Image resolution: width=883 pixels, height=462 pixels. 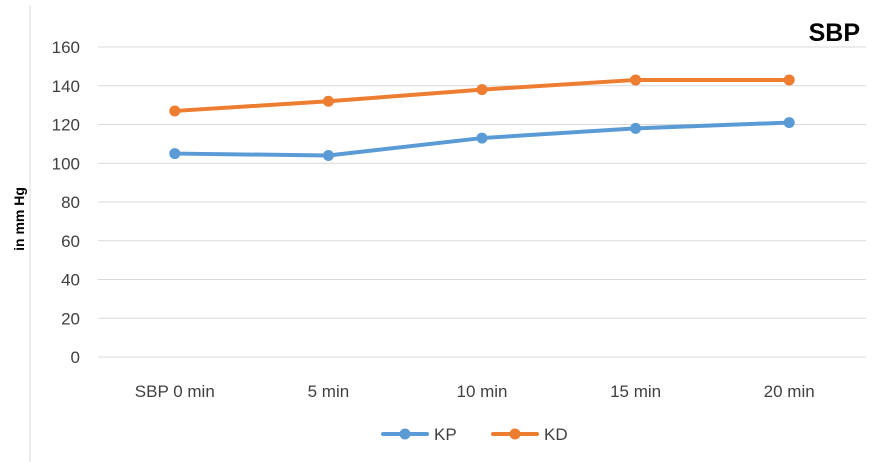 What do you see at coordinates (75, 357) in the screenshot?
I see `y-tick-label: 0` at bounding box center [75, 357].